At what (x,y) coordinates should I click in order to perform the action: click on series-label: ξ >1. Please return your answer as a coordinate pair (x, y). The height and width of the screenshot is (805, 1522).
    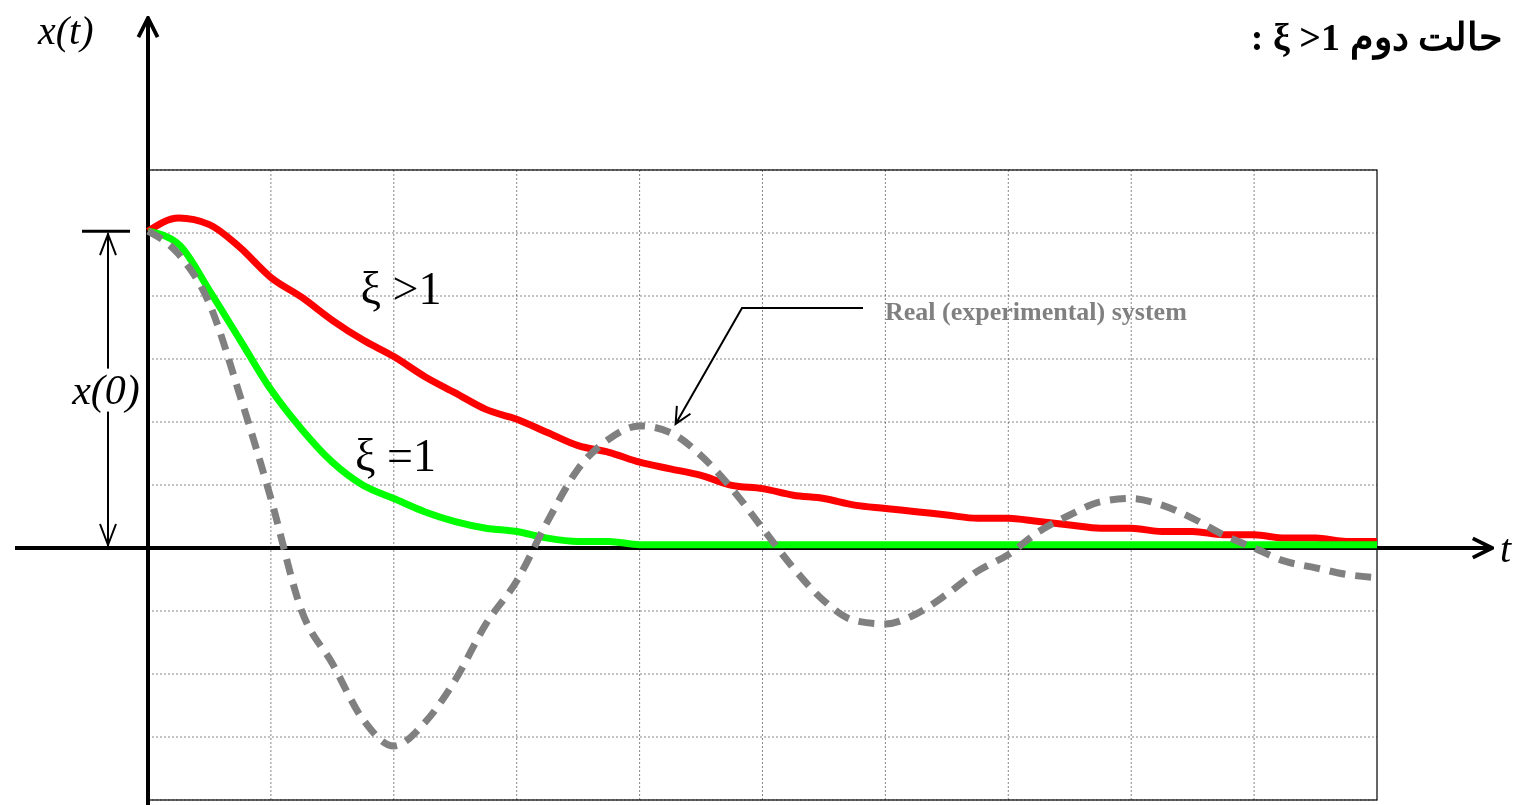
    Looking at the image, I should click on (401, 289).